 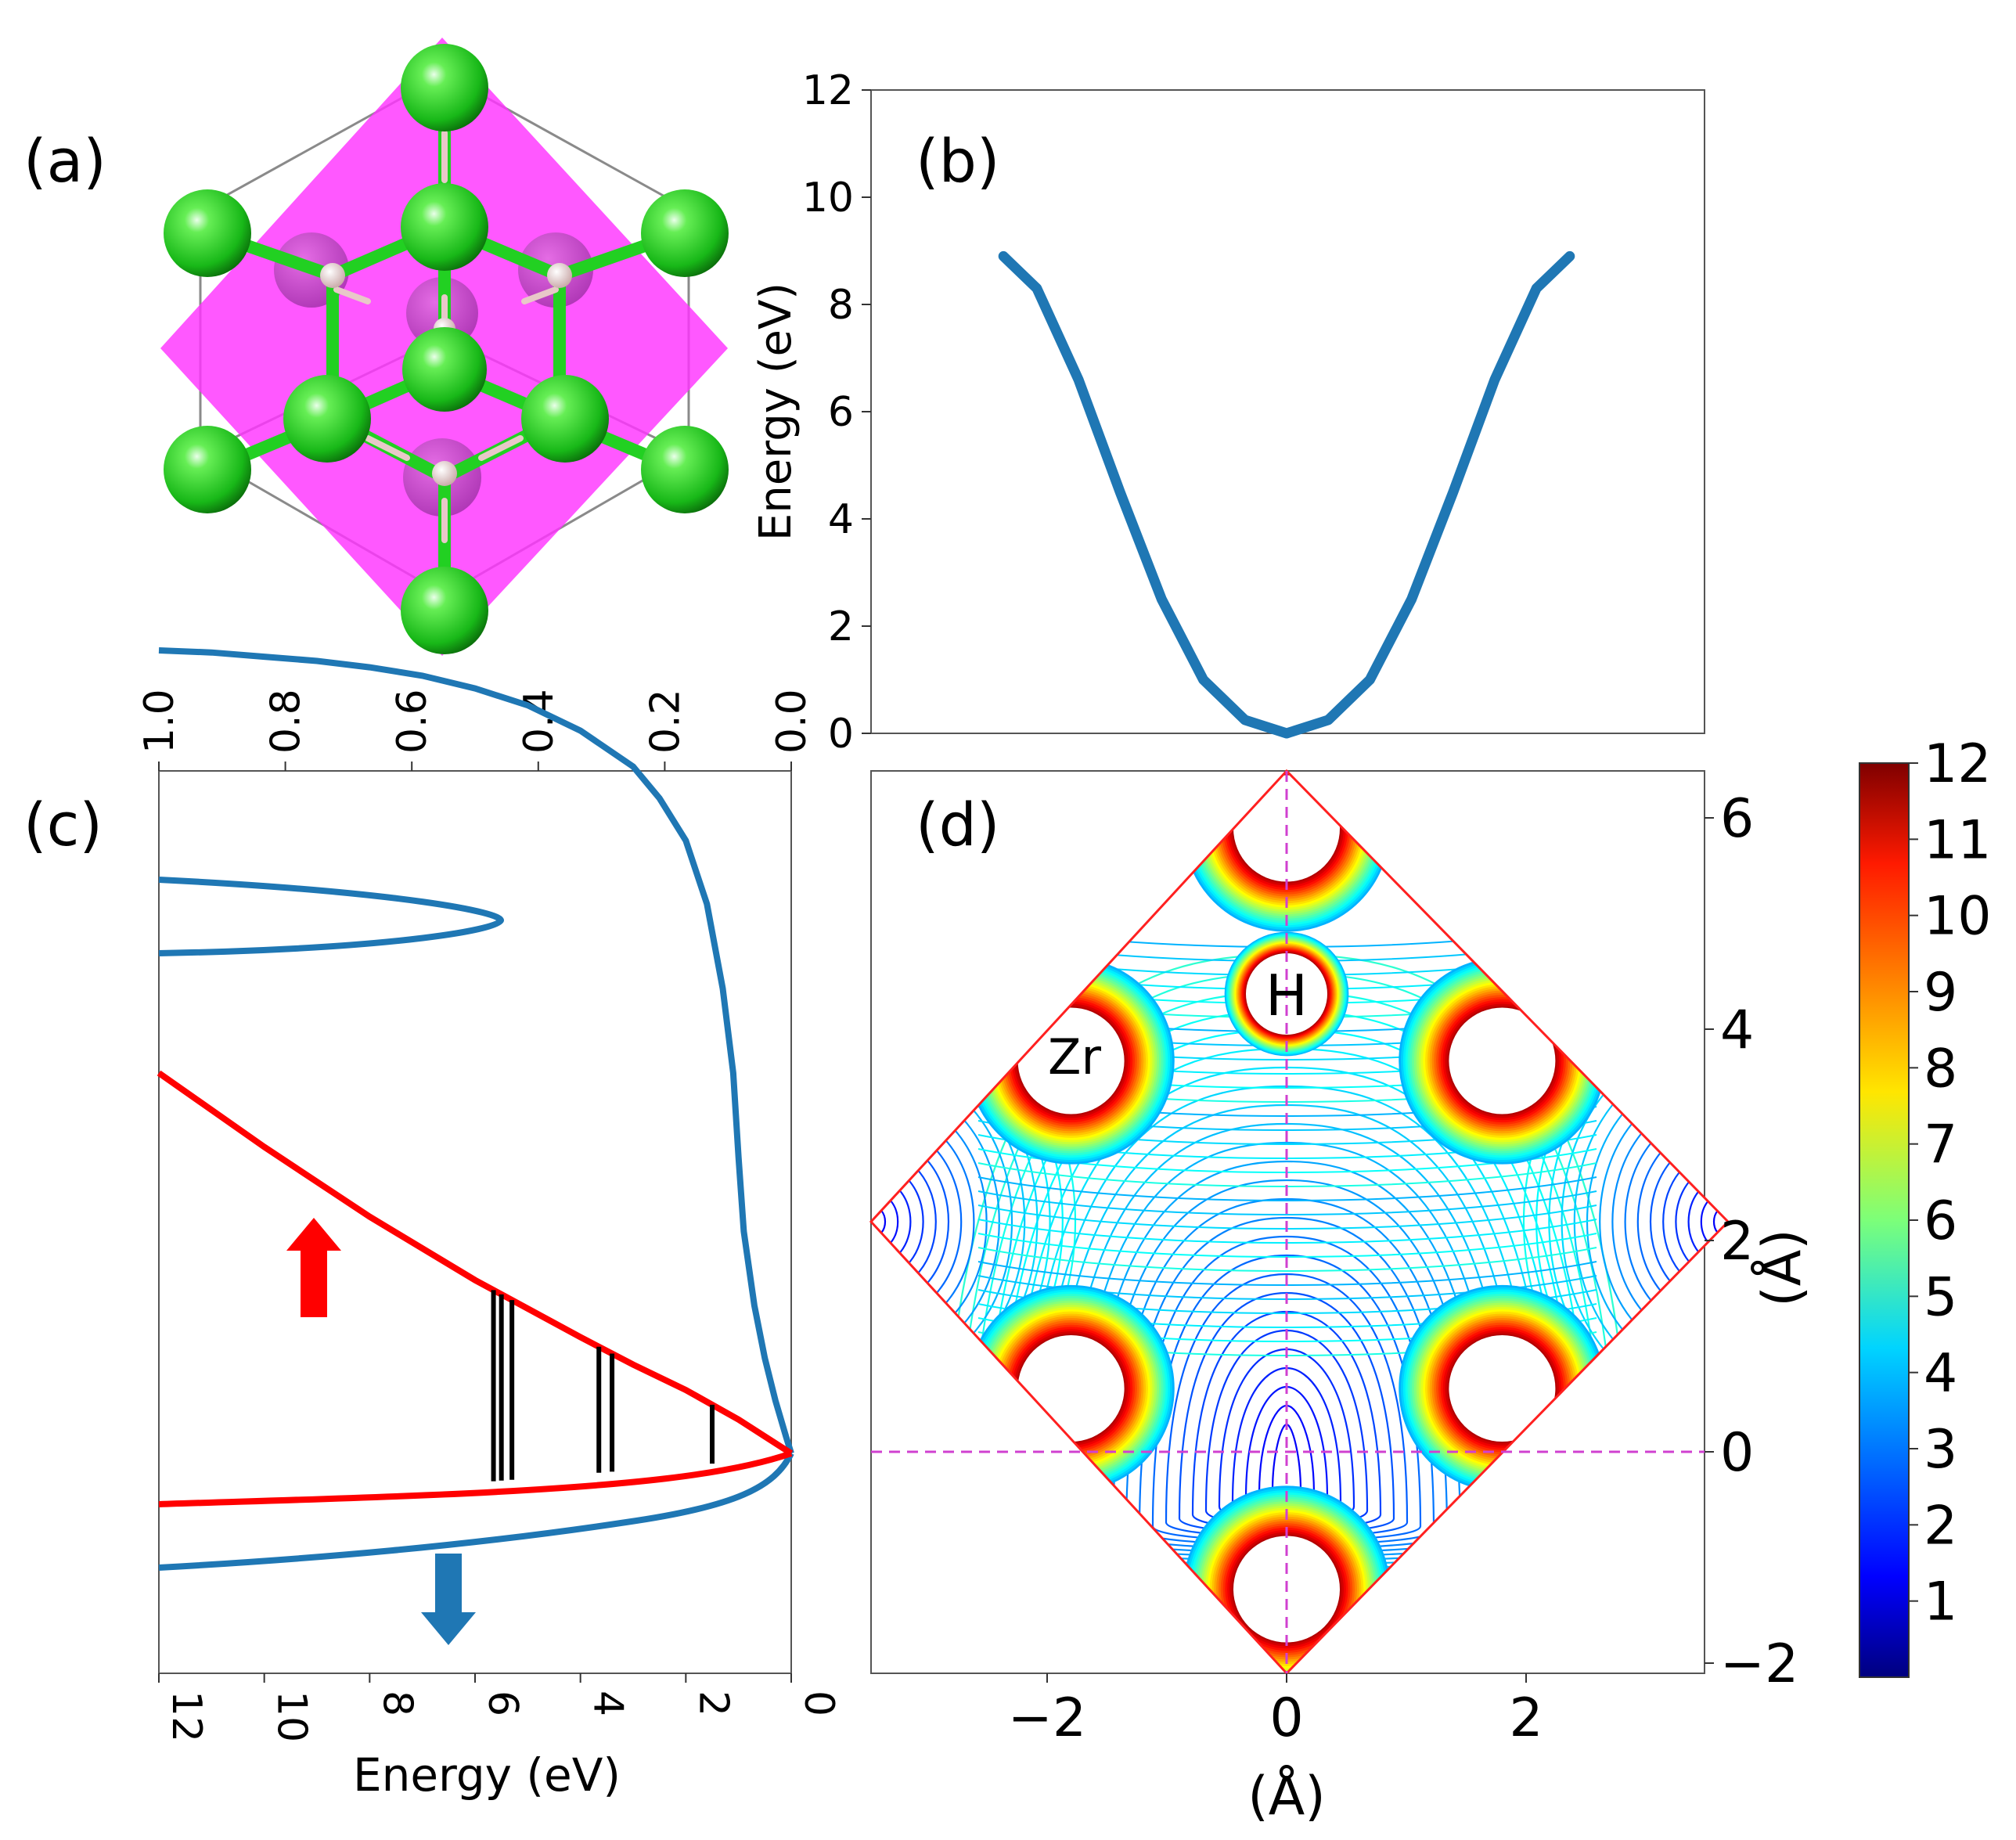 I want to click on panel-c-xtick-label: 6, so click(x=502, y=1703).